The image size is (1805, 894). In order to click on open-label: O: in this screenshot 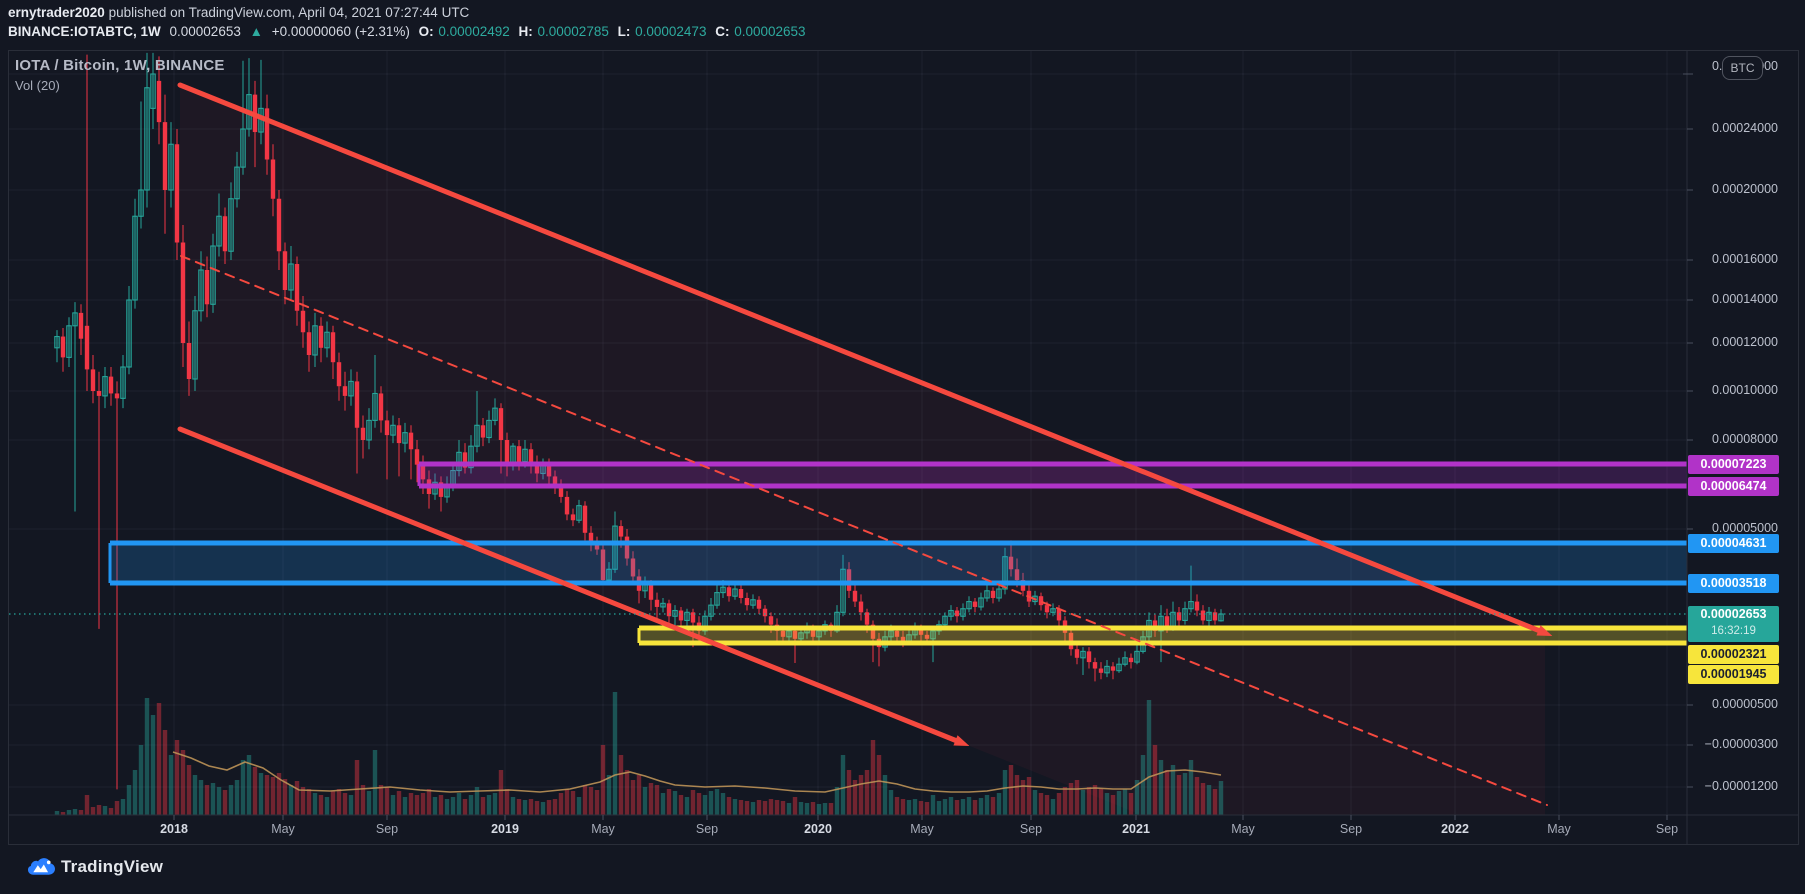, I will do `click(426, 31)`.